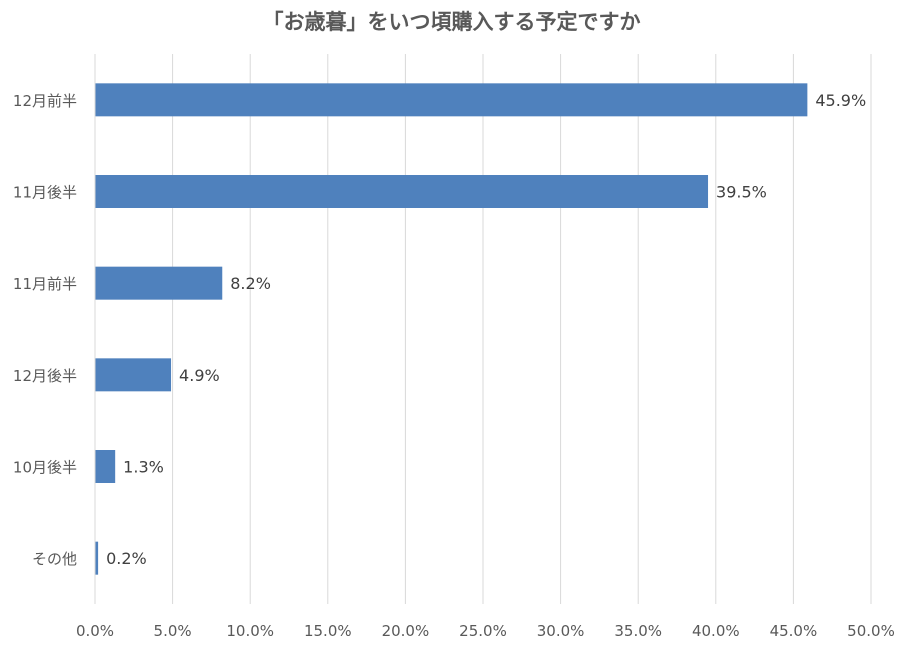 This screenshot has height=645, width=903. I want to click on data-label: 45.9%, so click(840, 100).